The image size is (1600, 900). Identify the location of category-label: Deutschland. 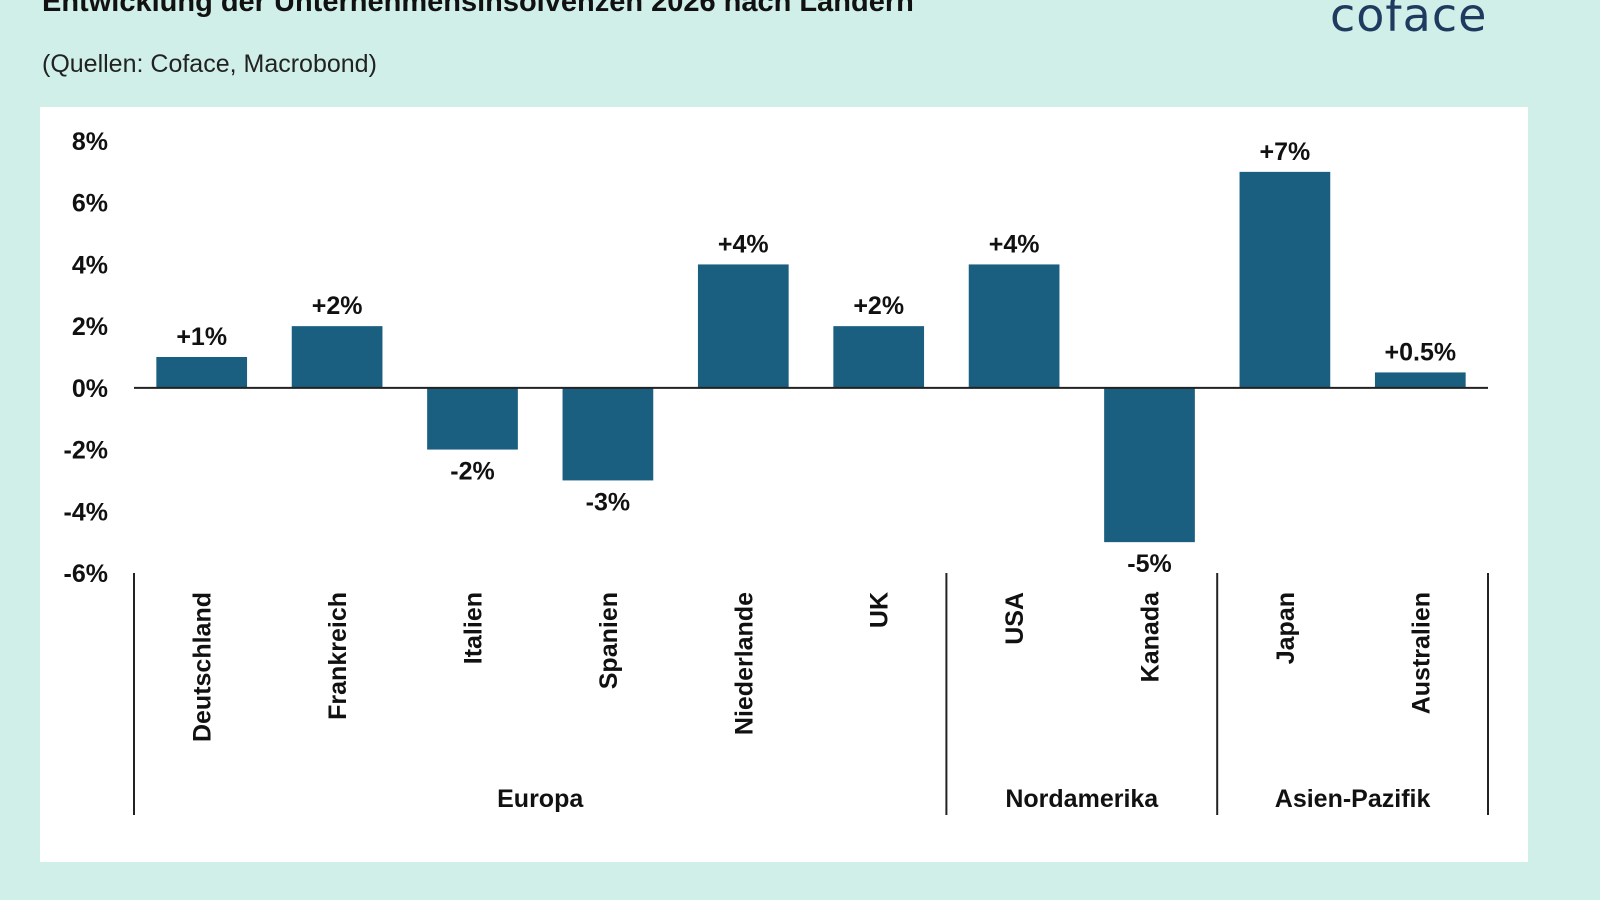
(203, 667).